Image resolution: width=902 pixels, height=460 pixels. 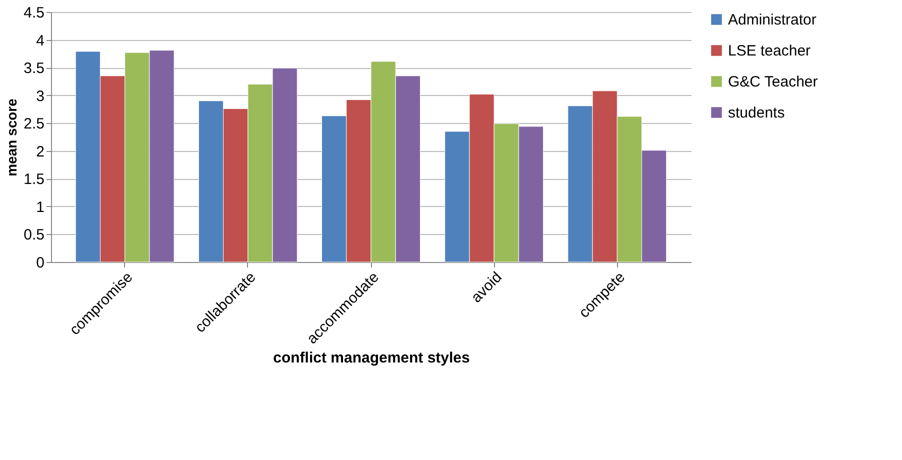 I want to click on y-tick-label: 2, so click(x=40, y=151).